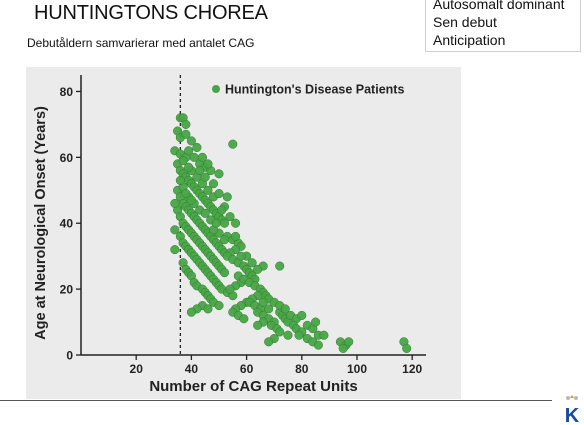 This screenshot has height=425, width=584. Describe the element at coordinates (314, 90) in the screenshot. I see `legend-label: Huntington's Disease Patients` at that location.